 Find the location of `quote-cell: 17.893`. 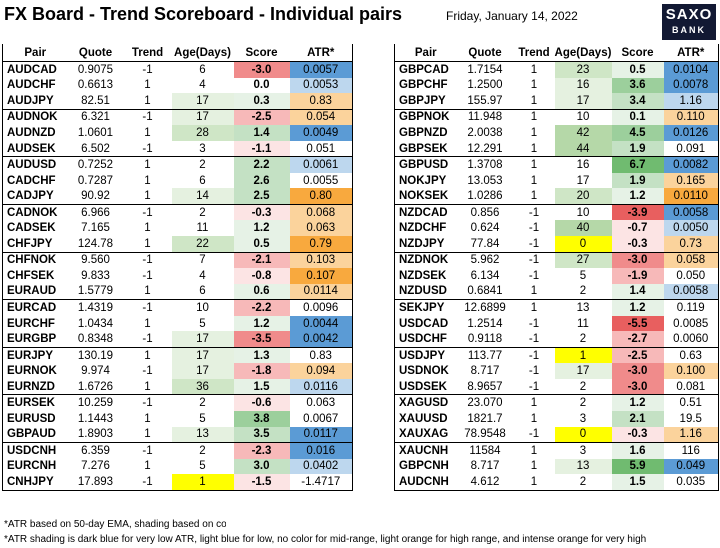

quote-cell: 17.893 is located at coordinates (95, 482).